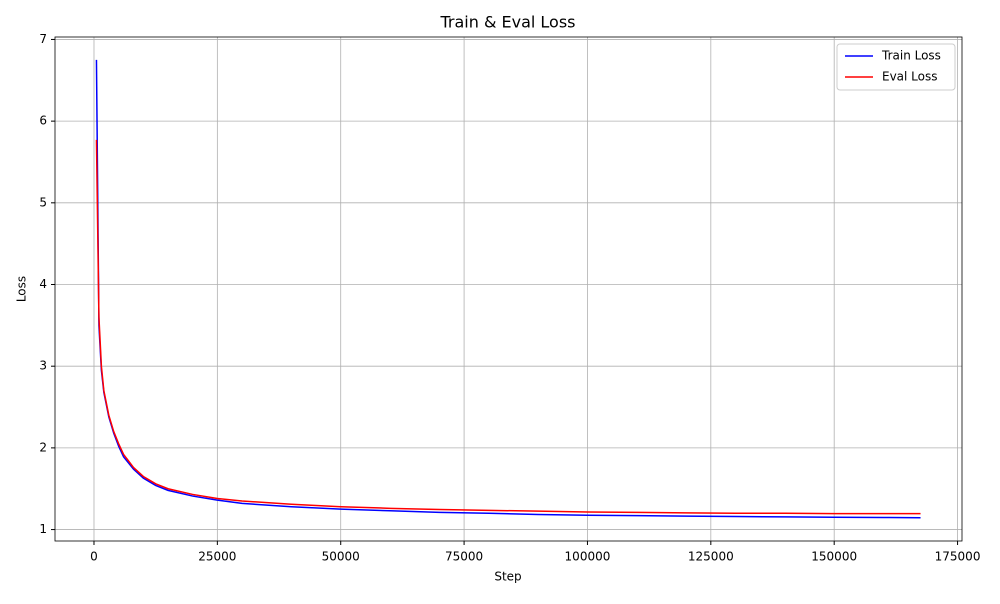 This screenshot has height=604, width=1000. I want to click on legend-label: Train Loss, so click(911, 56).